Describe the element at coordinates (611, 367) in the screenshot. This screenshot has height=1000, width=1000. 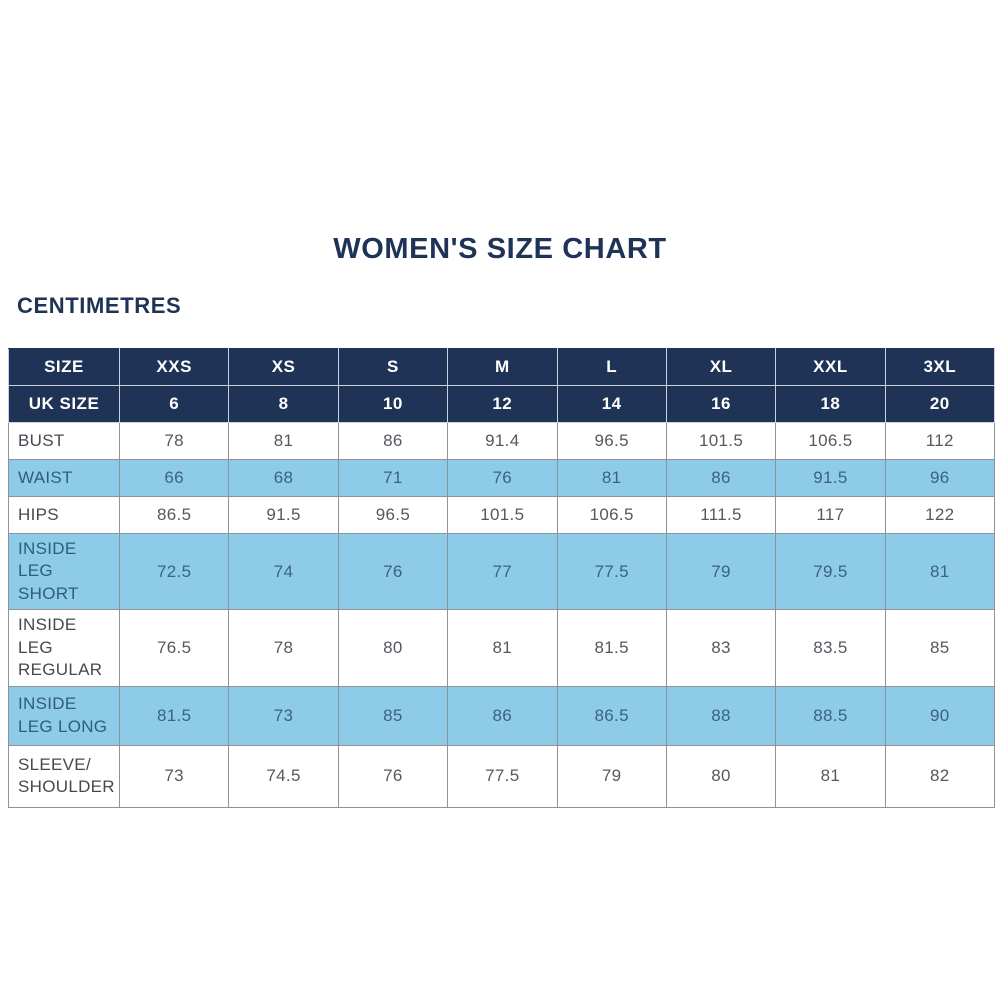
I see `size-column-header: L` at that location.